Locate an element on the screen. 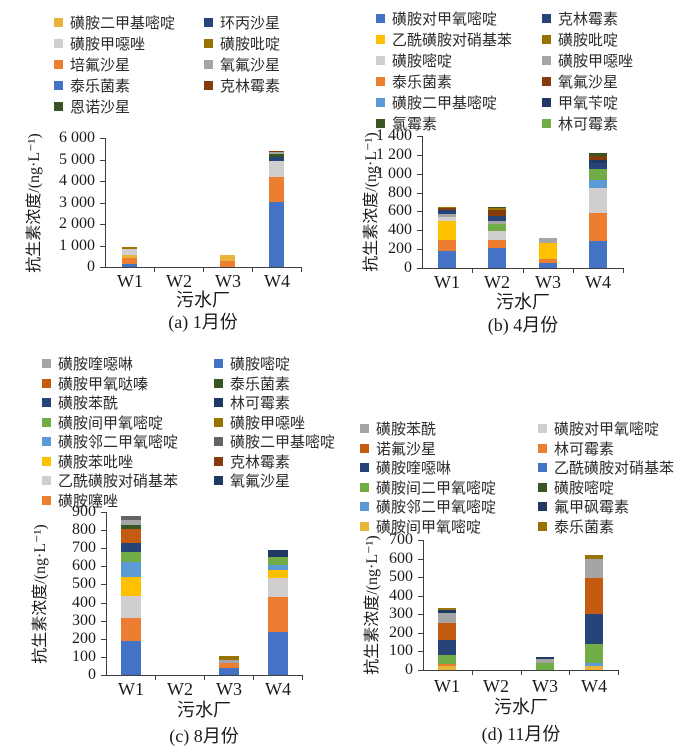  bar-w3 is located at coordinates (227, 261).